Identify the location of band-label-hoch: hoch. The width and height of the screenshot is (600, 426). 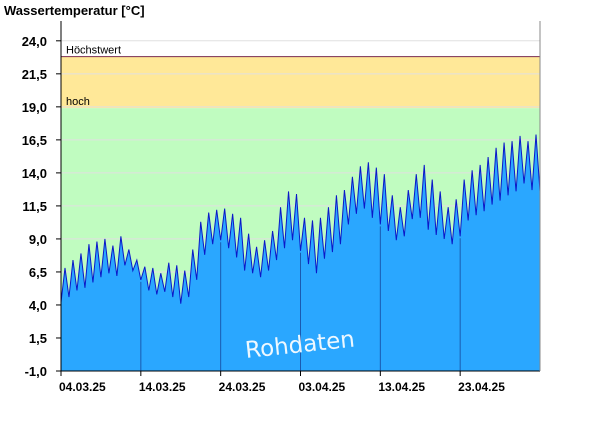
(78, 102).